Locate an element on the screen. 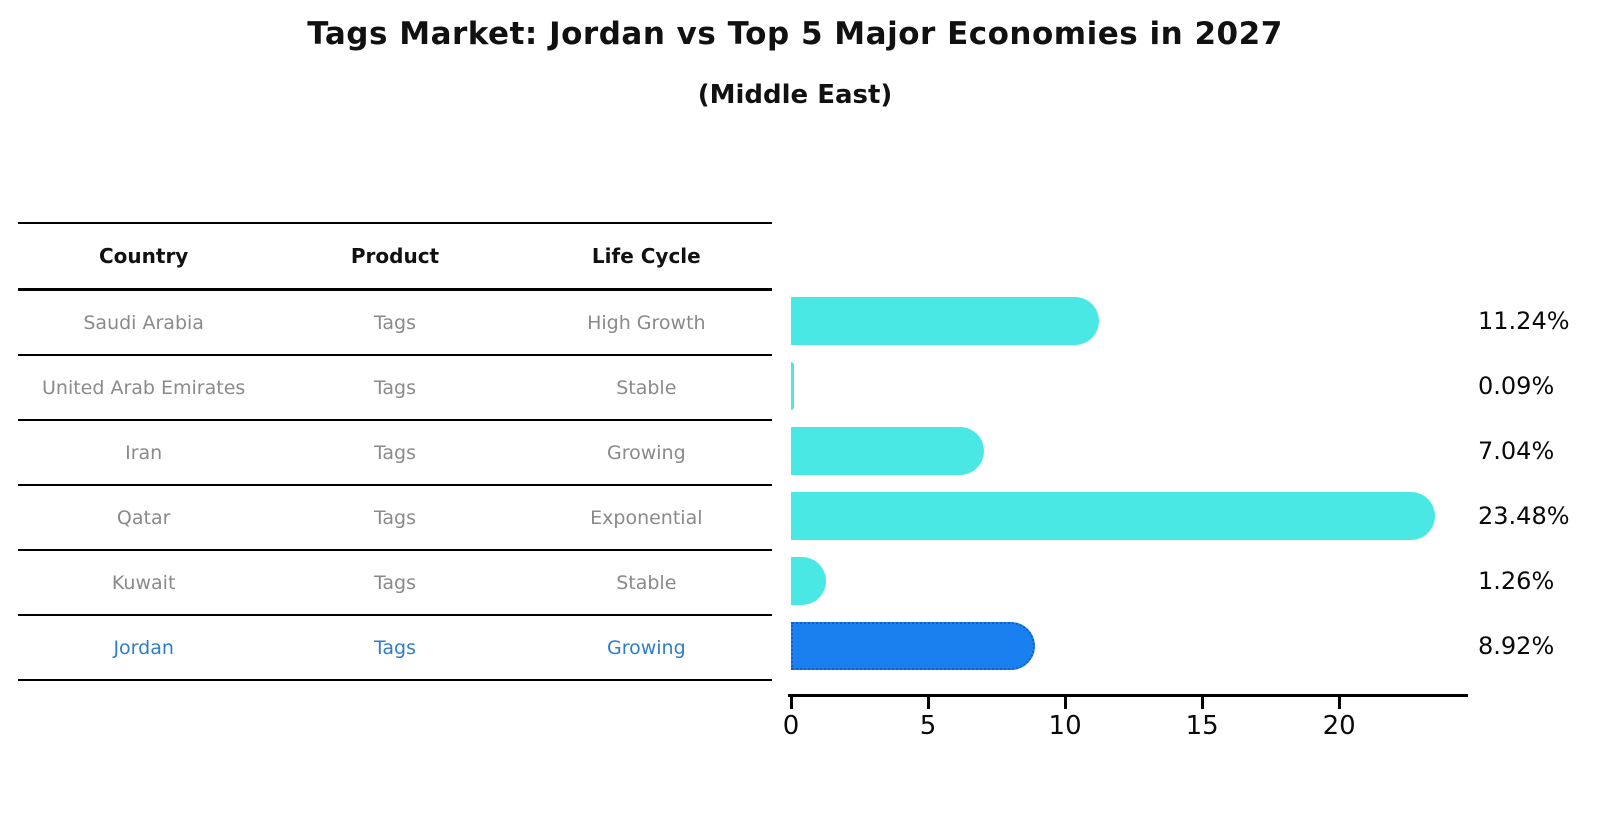 The width and height of the screenshot is (1604, 823). x-tick-label-0: 0 is located at coordinates (791, 726).